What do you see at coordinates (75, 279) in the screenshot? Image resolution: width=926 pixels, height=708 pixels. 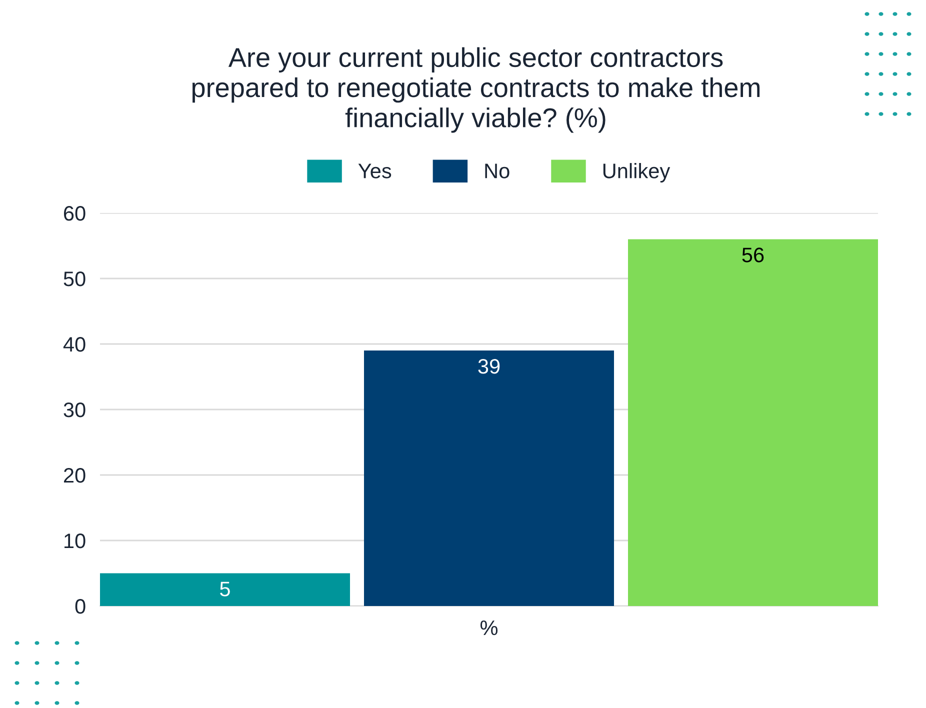 I see `y-tick-label: 50` at bounding box center [75, 279].